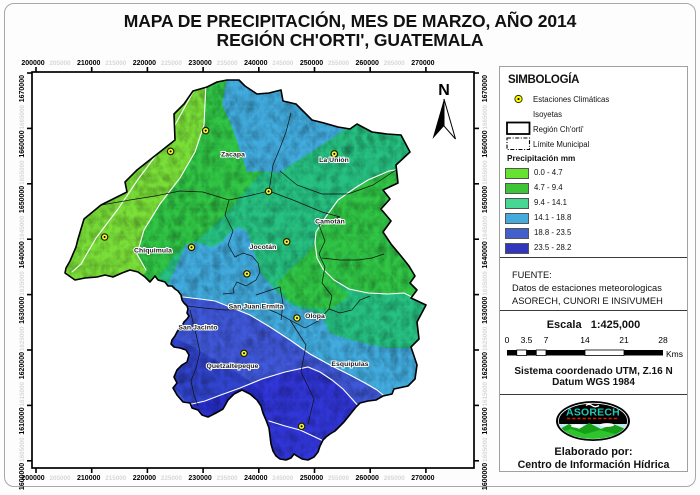 The height and width of the screenshot is (495, 700). Describe the element at coordinates (527, 340) in the screenshot. I see `svg-text: 3.5` at that location.